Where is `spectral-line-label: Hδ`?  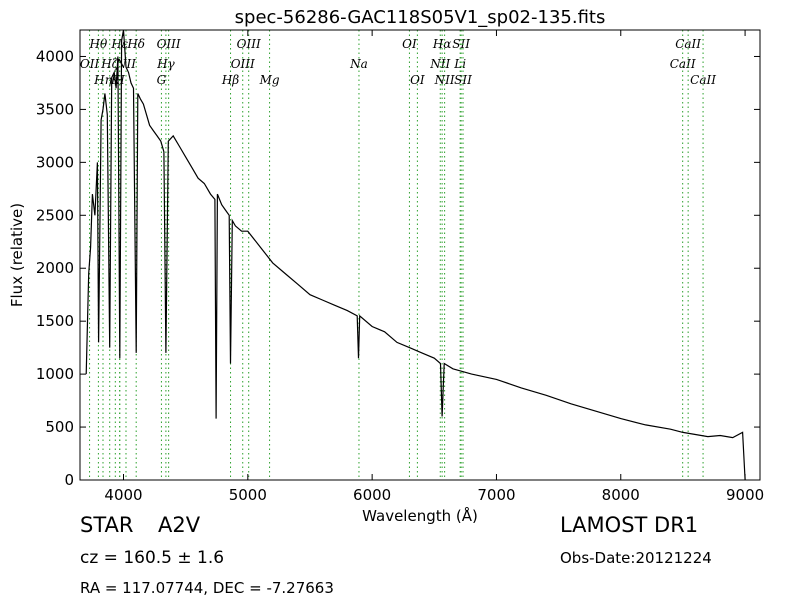 spectral-line-label: Hδ is located at coordinates (135, 44).